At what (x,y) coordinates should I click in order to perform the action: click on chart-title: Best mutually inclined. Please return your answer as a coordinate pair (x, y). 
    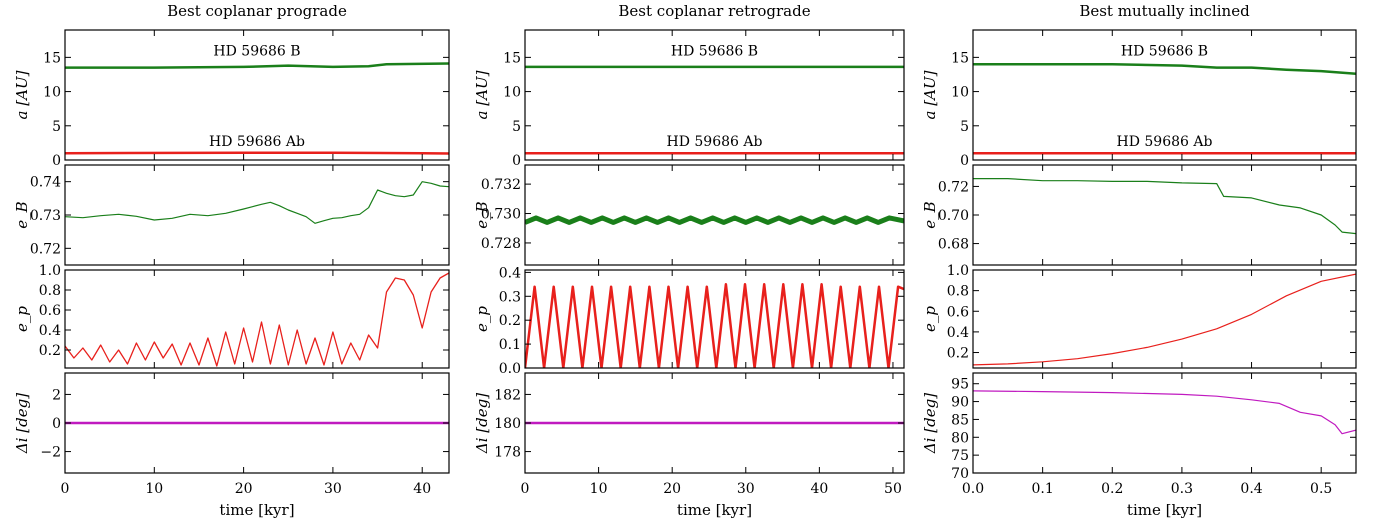
    Looking at the image, I should click on (1164, 11).